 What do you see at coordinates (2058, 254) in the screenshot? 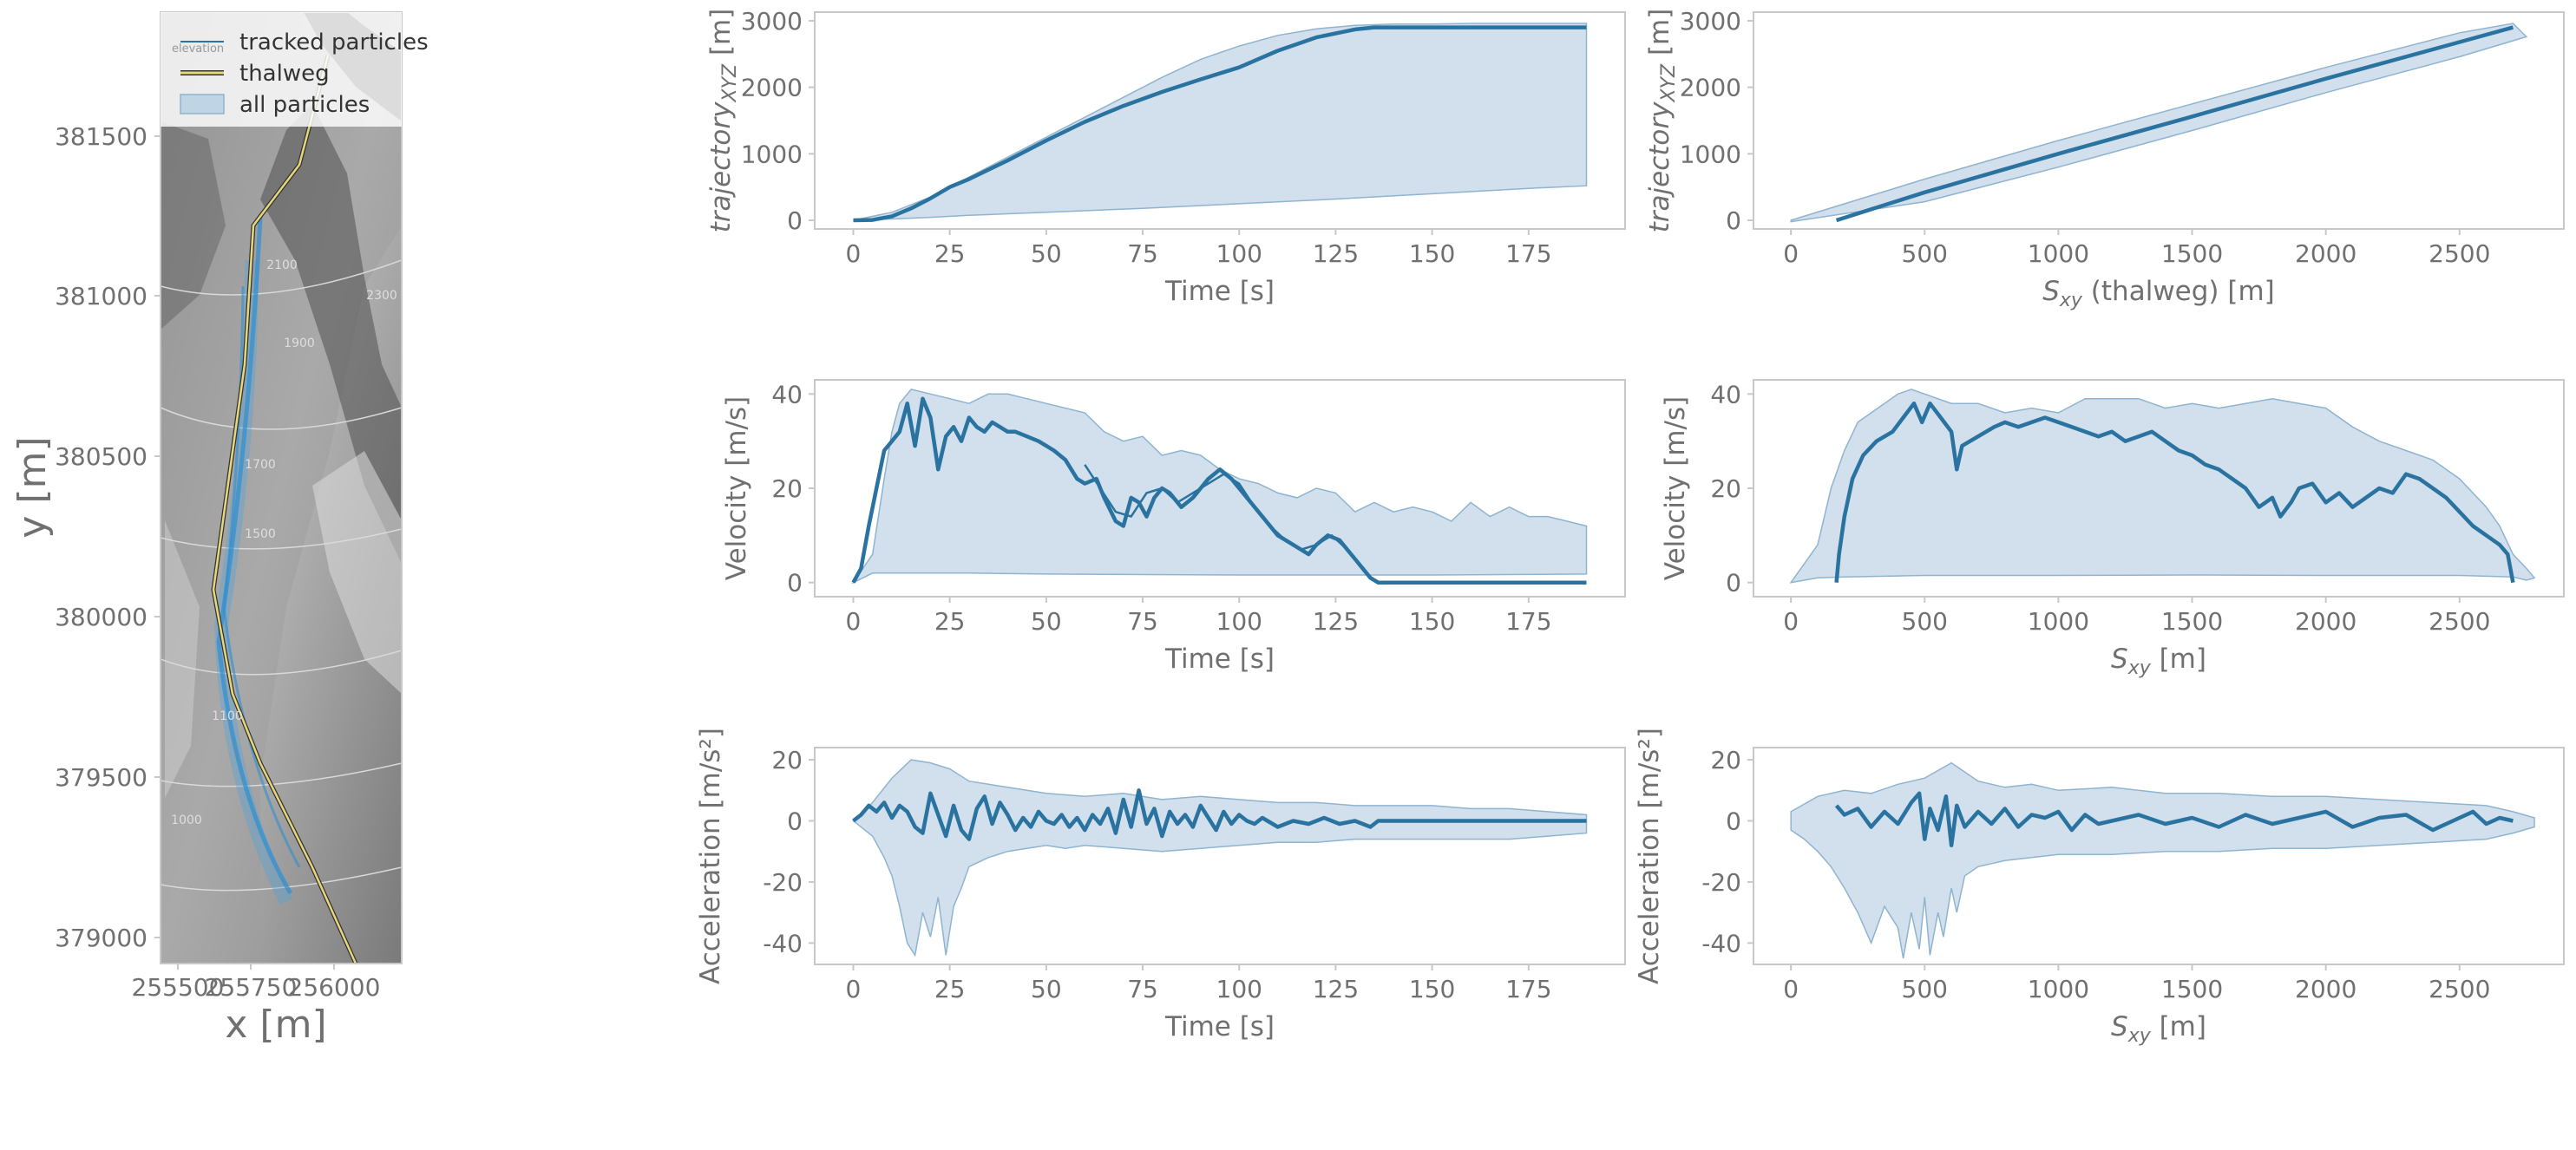
I see `x-tick-label: 1000` at bounding box center [2058, 254].